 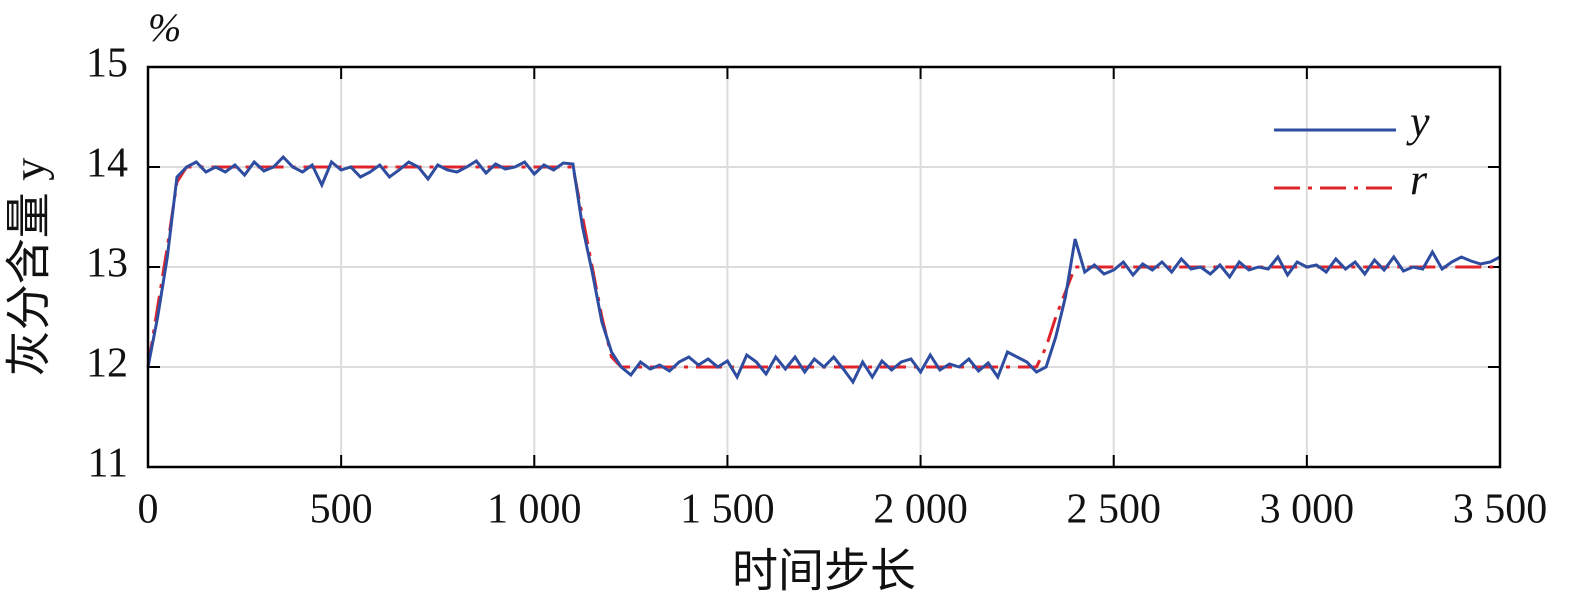 I want to click on x-tick-label: 3 000, so click(x=1307, y=510).